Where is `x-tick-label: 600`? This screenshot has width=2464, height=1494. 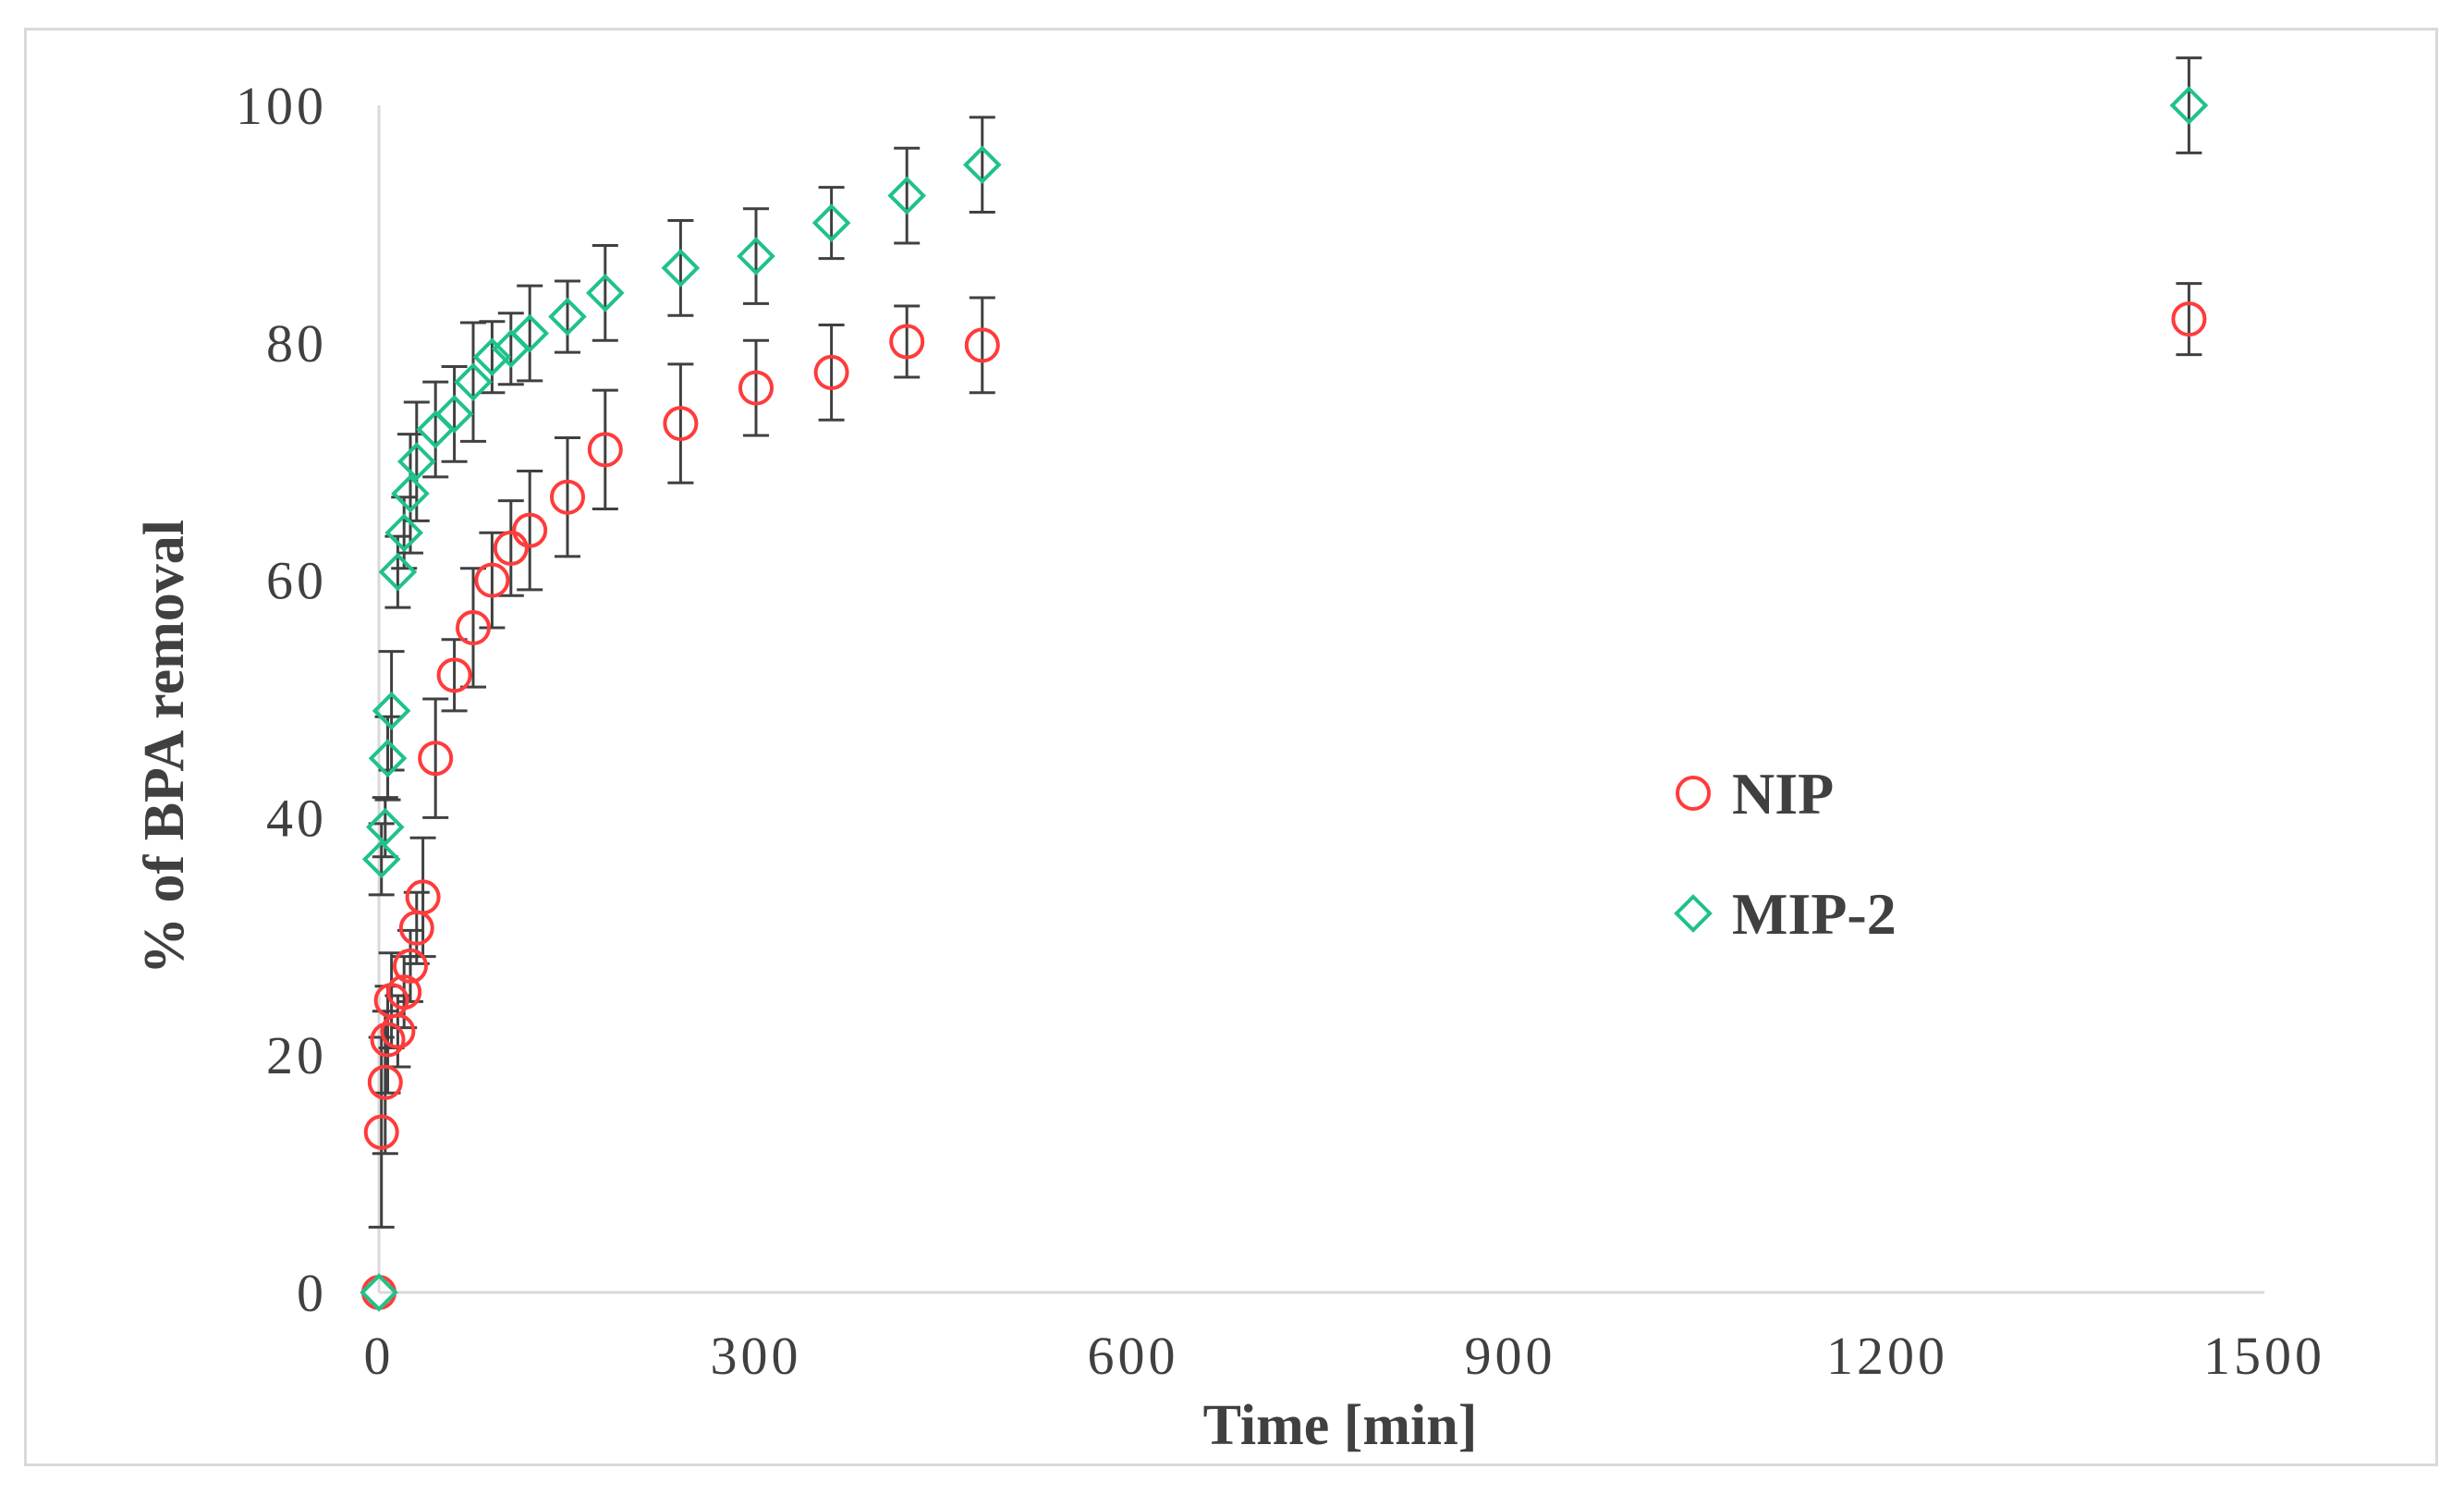
x-tick-label: 600 is located at coordinates (1133, 1356).